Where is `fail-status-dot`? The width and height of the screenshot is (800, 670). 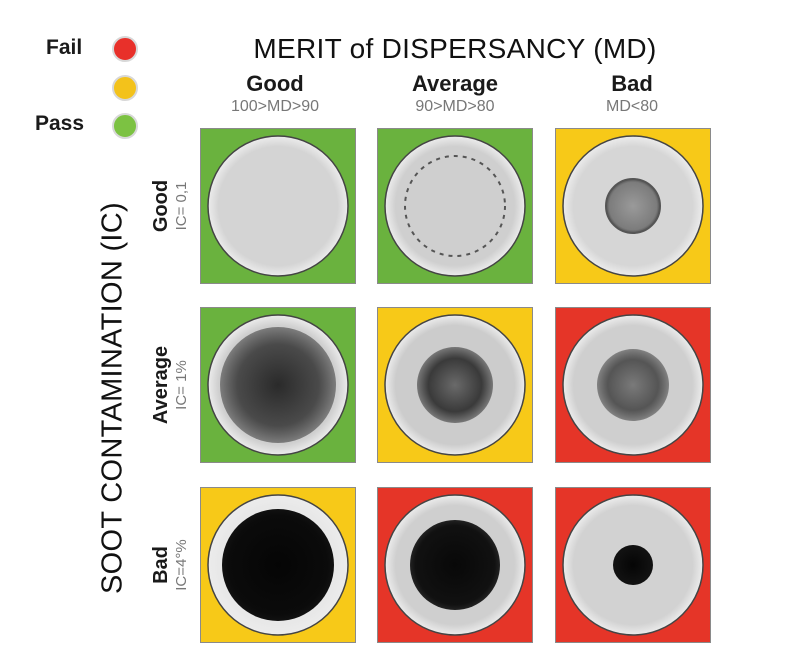 fail-status-dot is located at coordinates (125, 49).